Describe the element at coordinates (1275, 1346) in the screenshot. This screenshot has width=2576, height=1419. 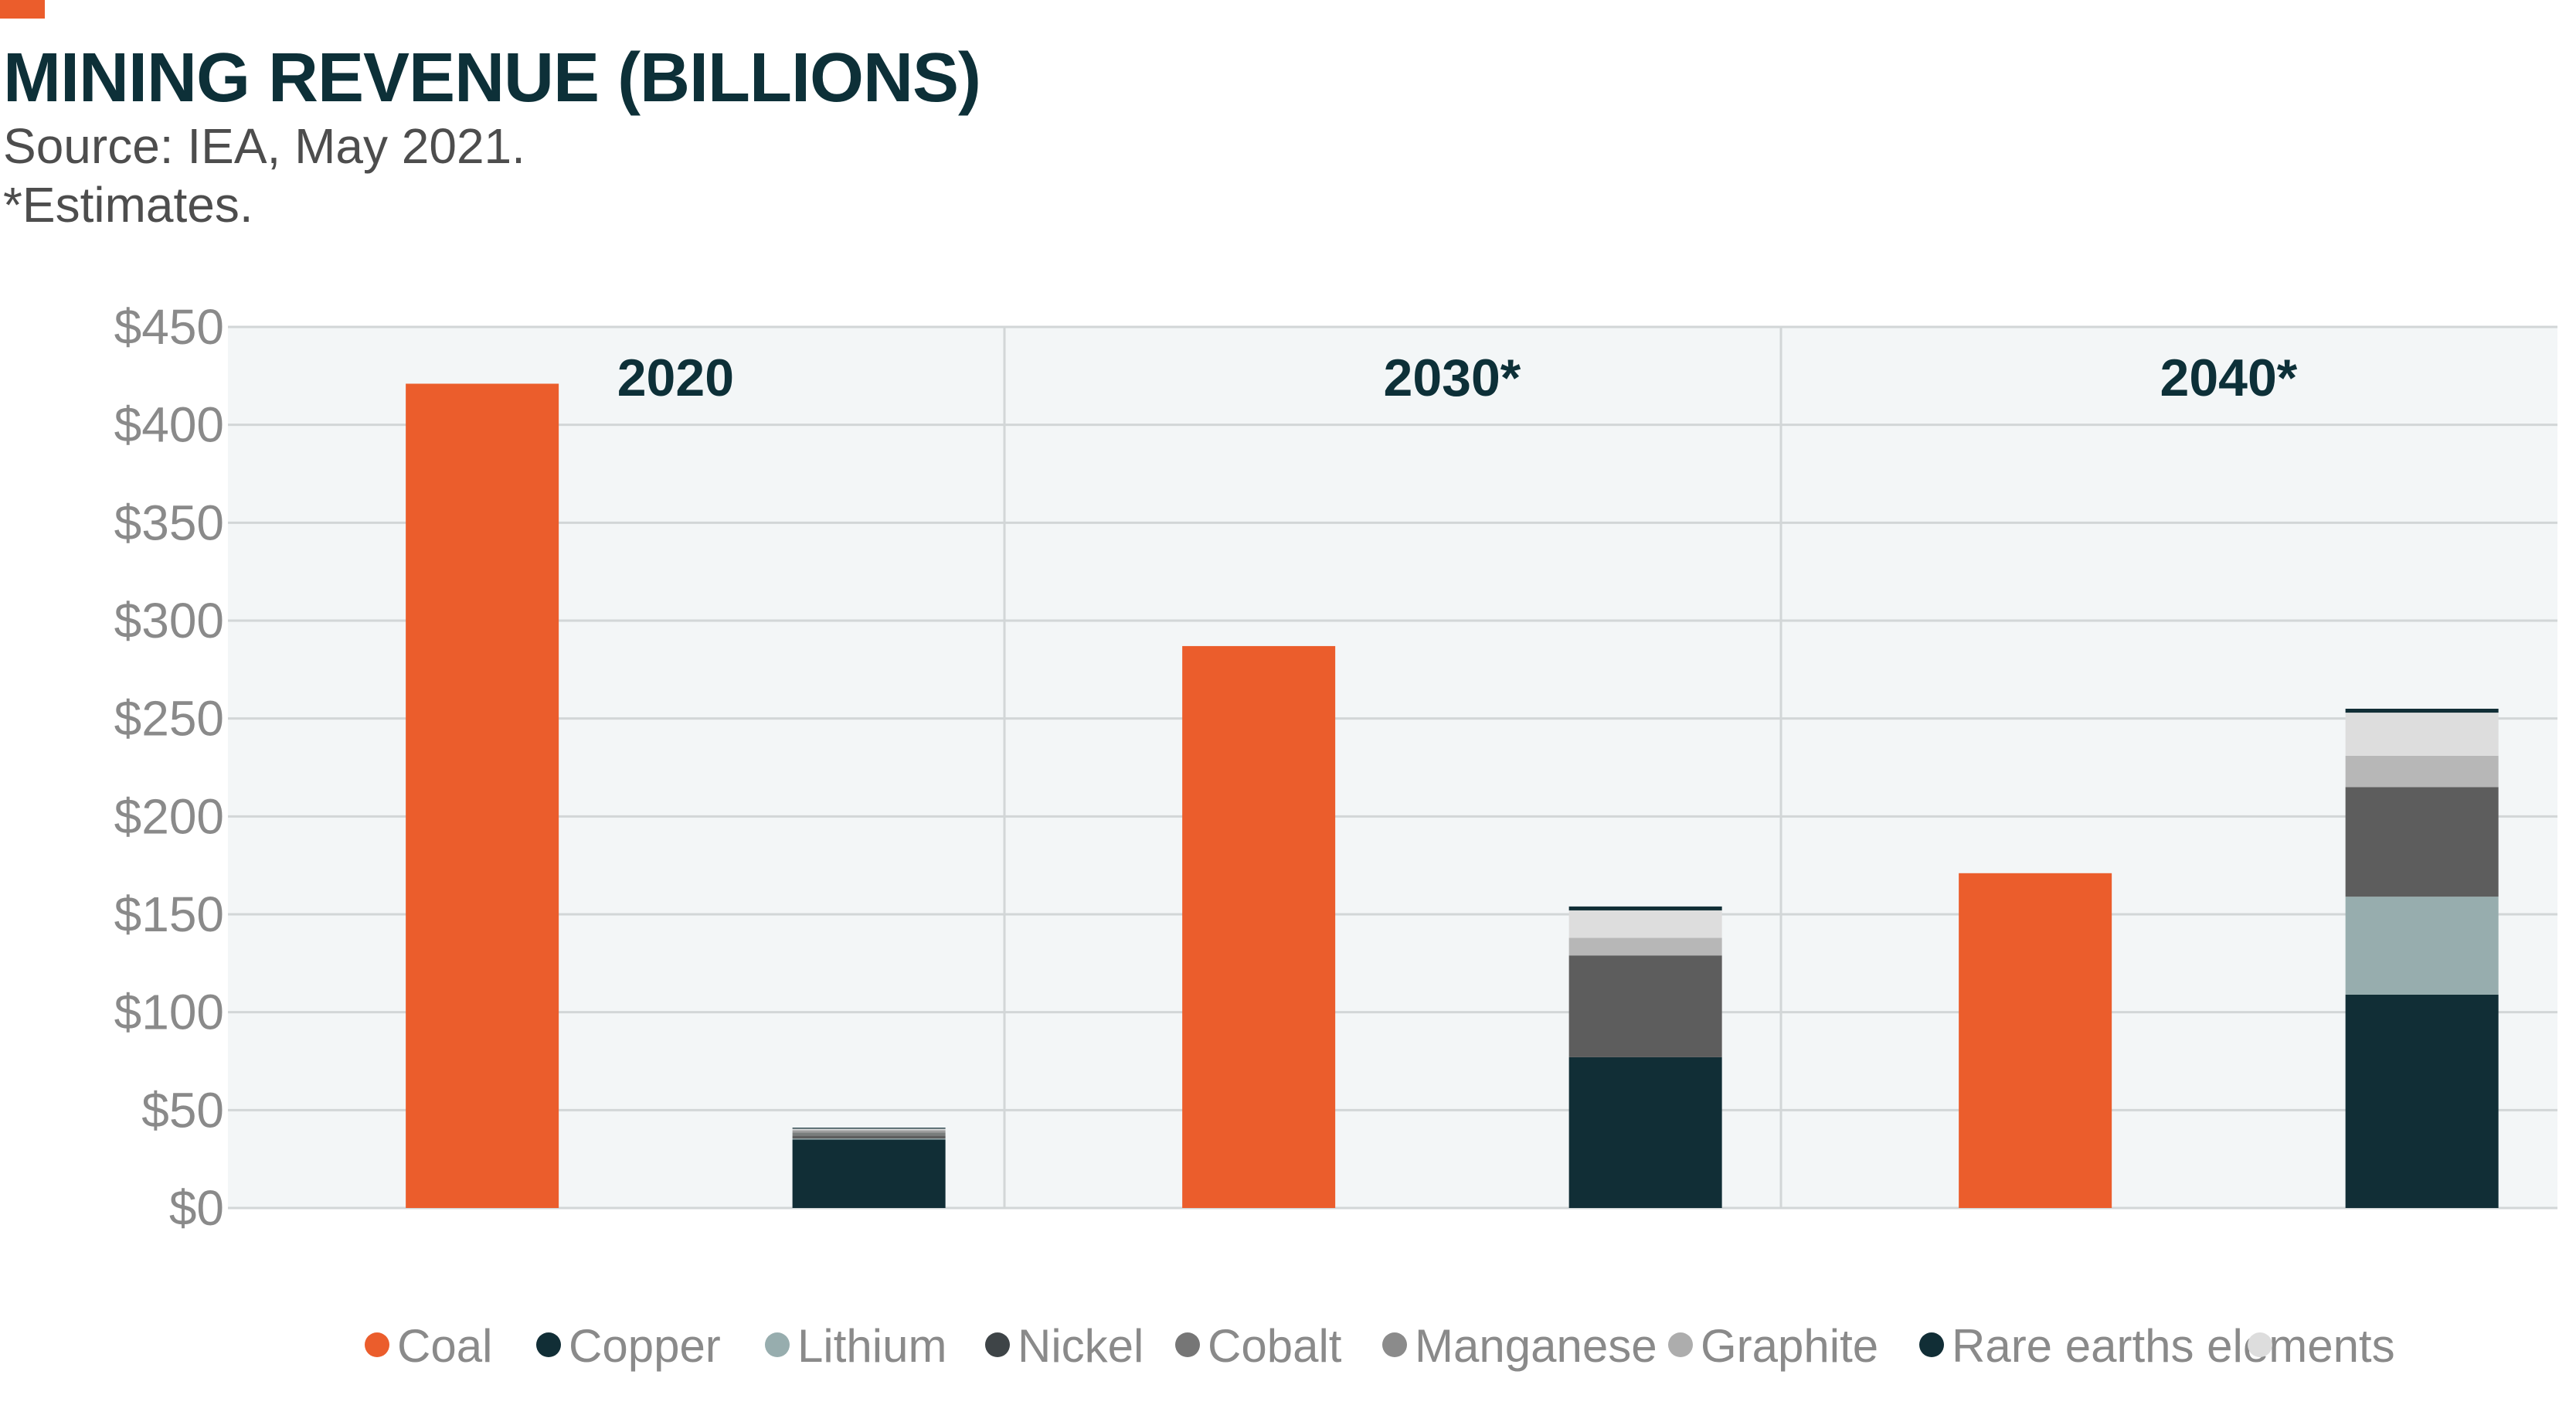
I see `legend-label-cobalt: Cobalt` at that location.